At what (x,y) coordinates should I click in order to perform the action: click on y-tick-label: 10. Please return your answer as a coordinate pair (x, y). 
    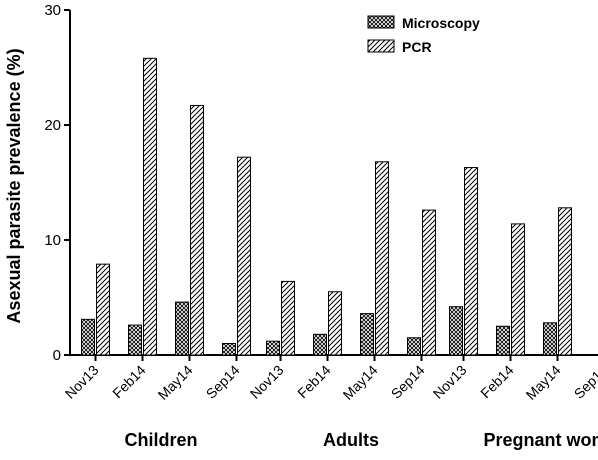
    Looking at the image, I should click on (52, 240).